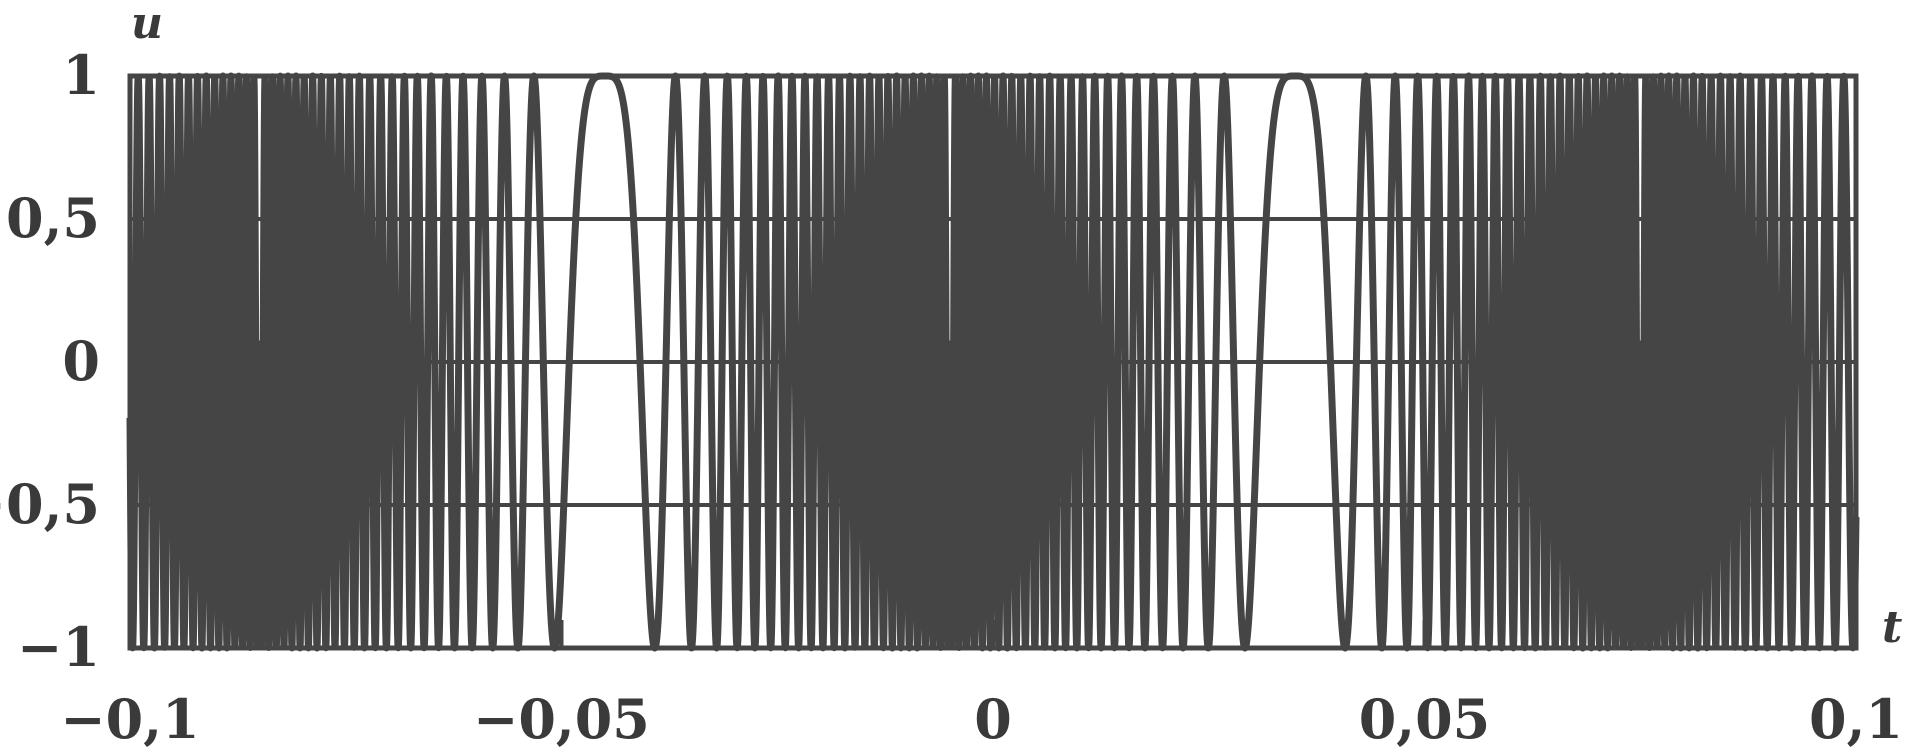 The image size is (1915, 750). What do you see at coordinates (147, 24) in the screenshot?
I see `y-axis-label: u` at bounding box center [147, 24].